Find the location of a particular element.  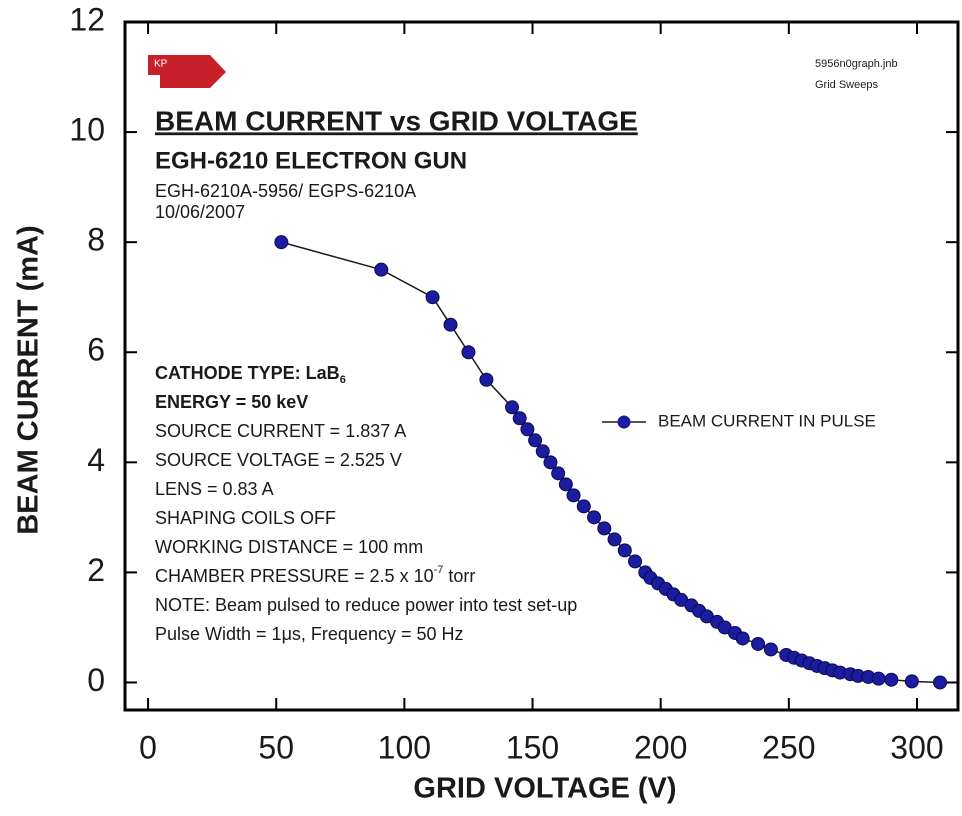

y-tick-label: 12 is located at coordinates (87, 19).